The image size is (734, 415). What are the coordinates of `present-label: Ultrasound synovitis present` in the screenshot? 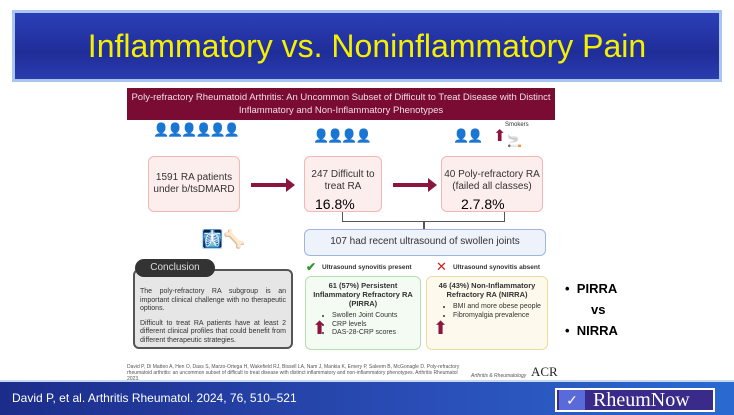 It's located at (367, 267).